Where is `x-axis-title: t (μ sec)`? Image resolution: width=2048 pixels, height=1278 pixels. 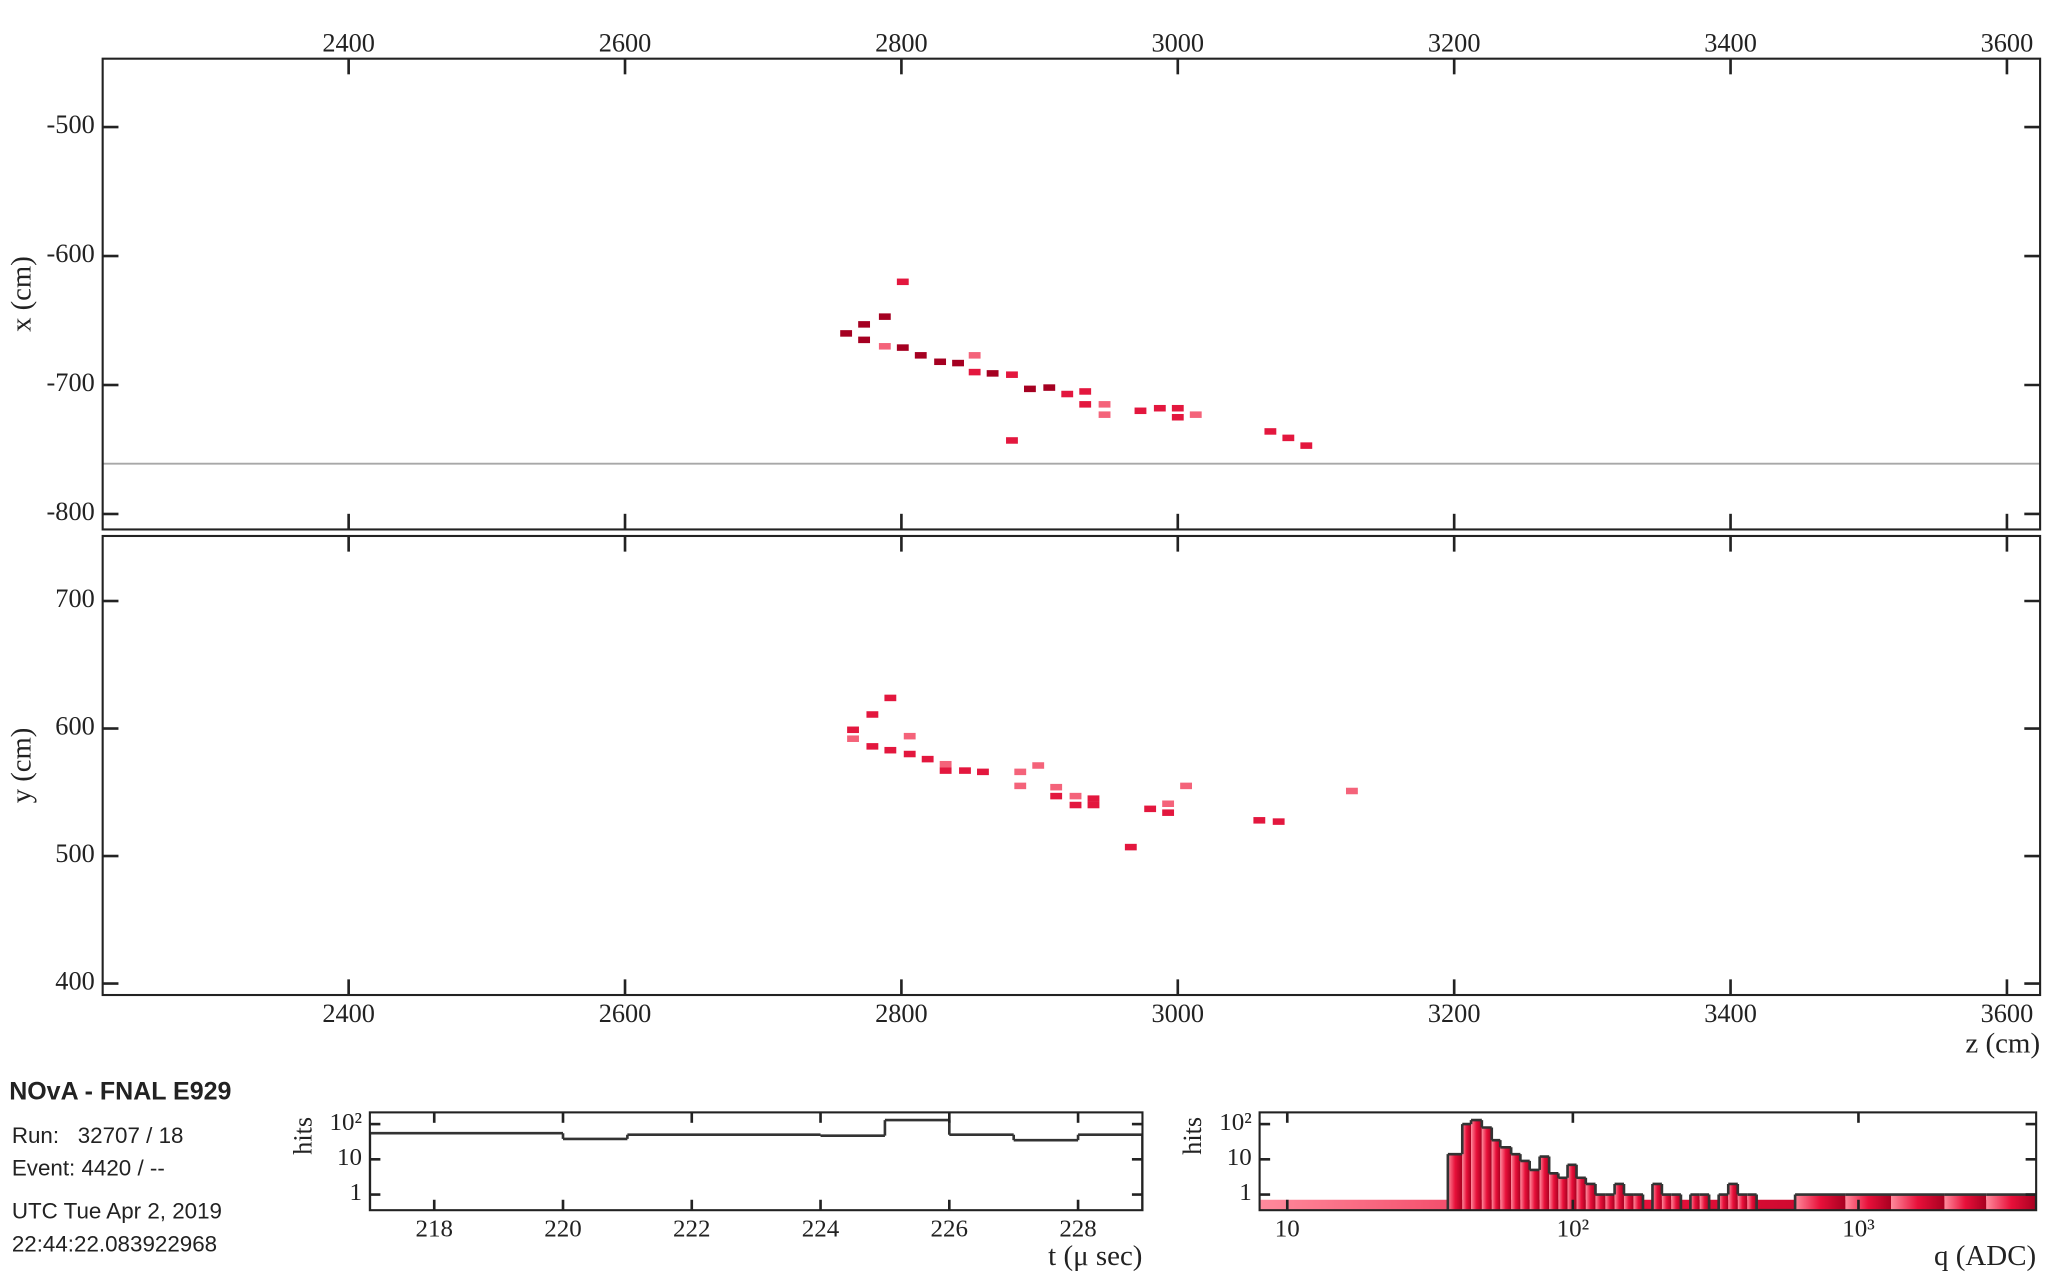
x-axis-title: t (μ sec) is located at coordinates (1095, 1256).